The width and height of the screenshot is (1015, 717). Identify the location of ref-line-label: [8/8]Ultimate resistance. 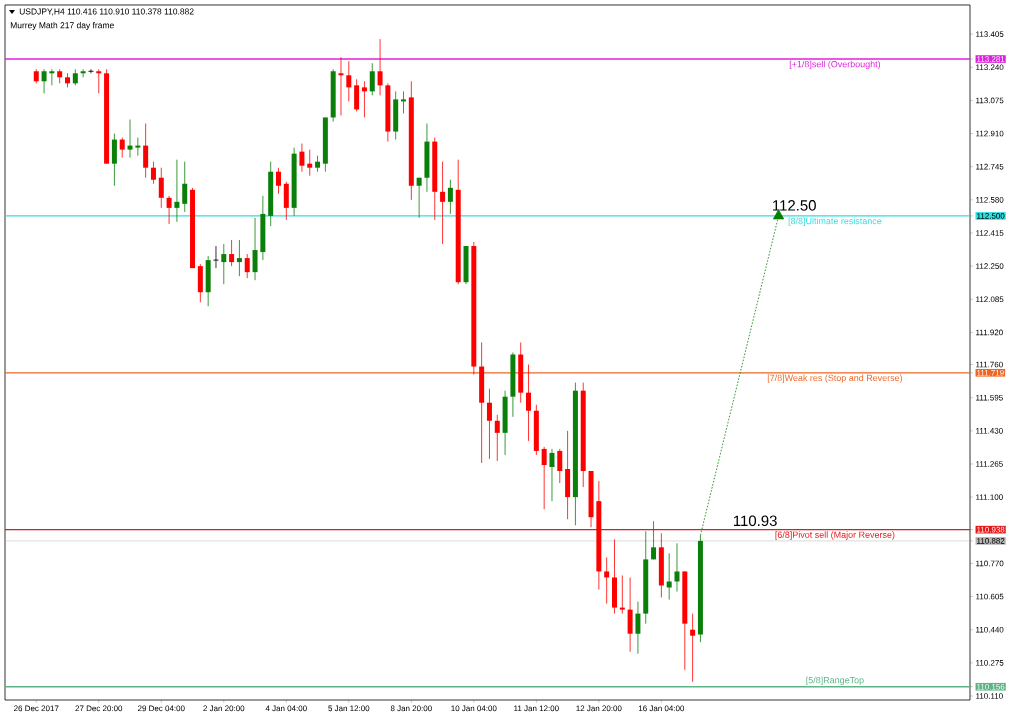
(835, 221).